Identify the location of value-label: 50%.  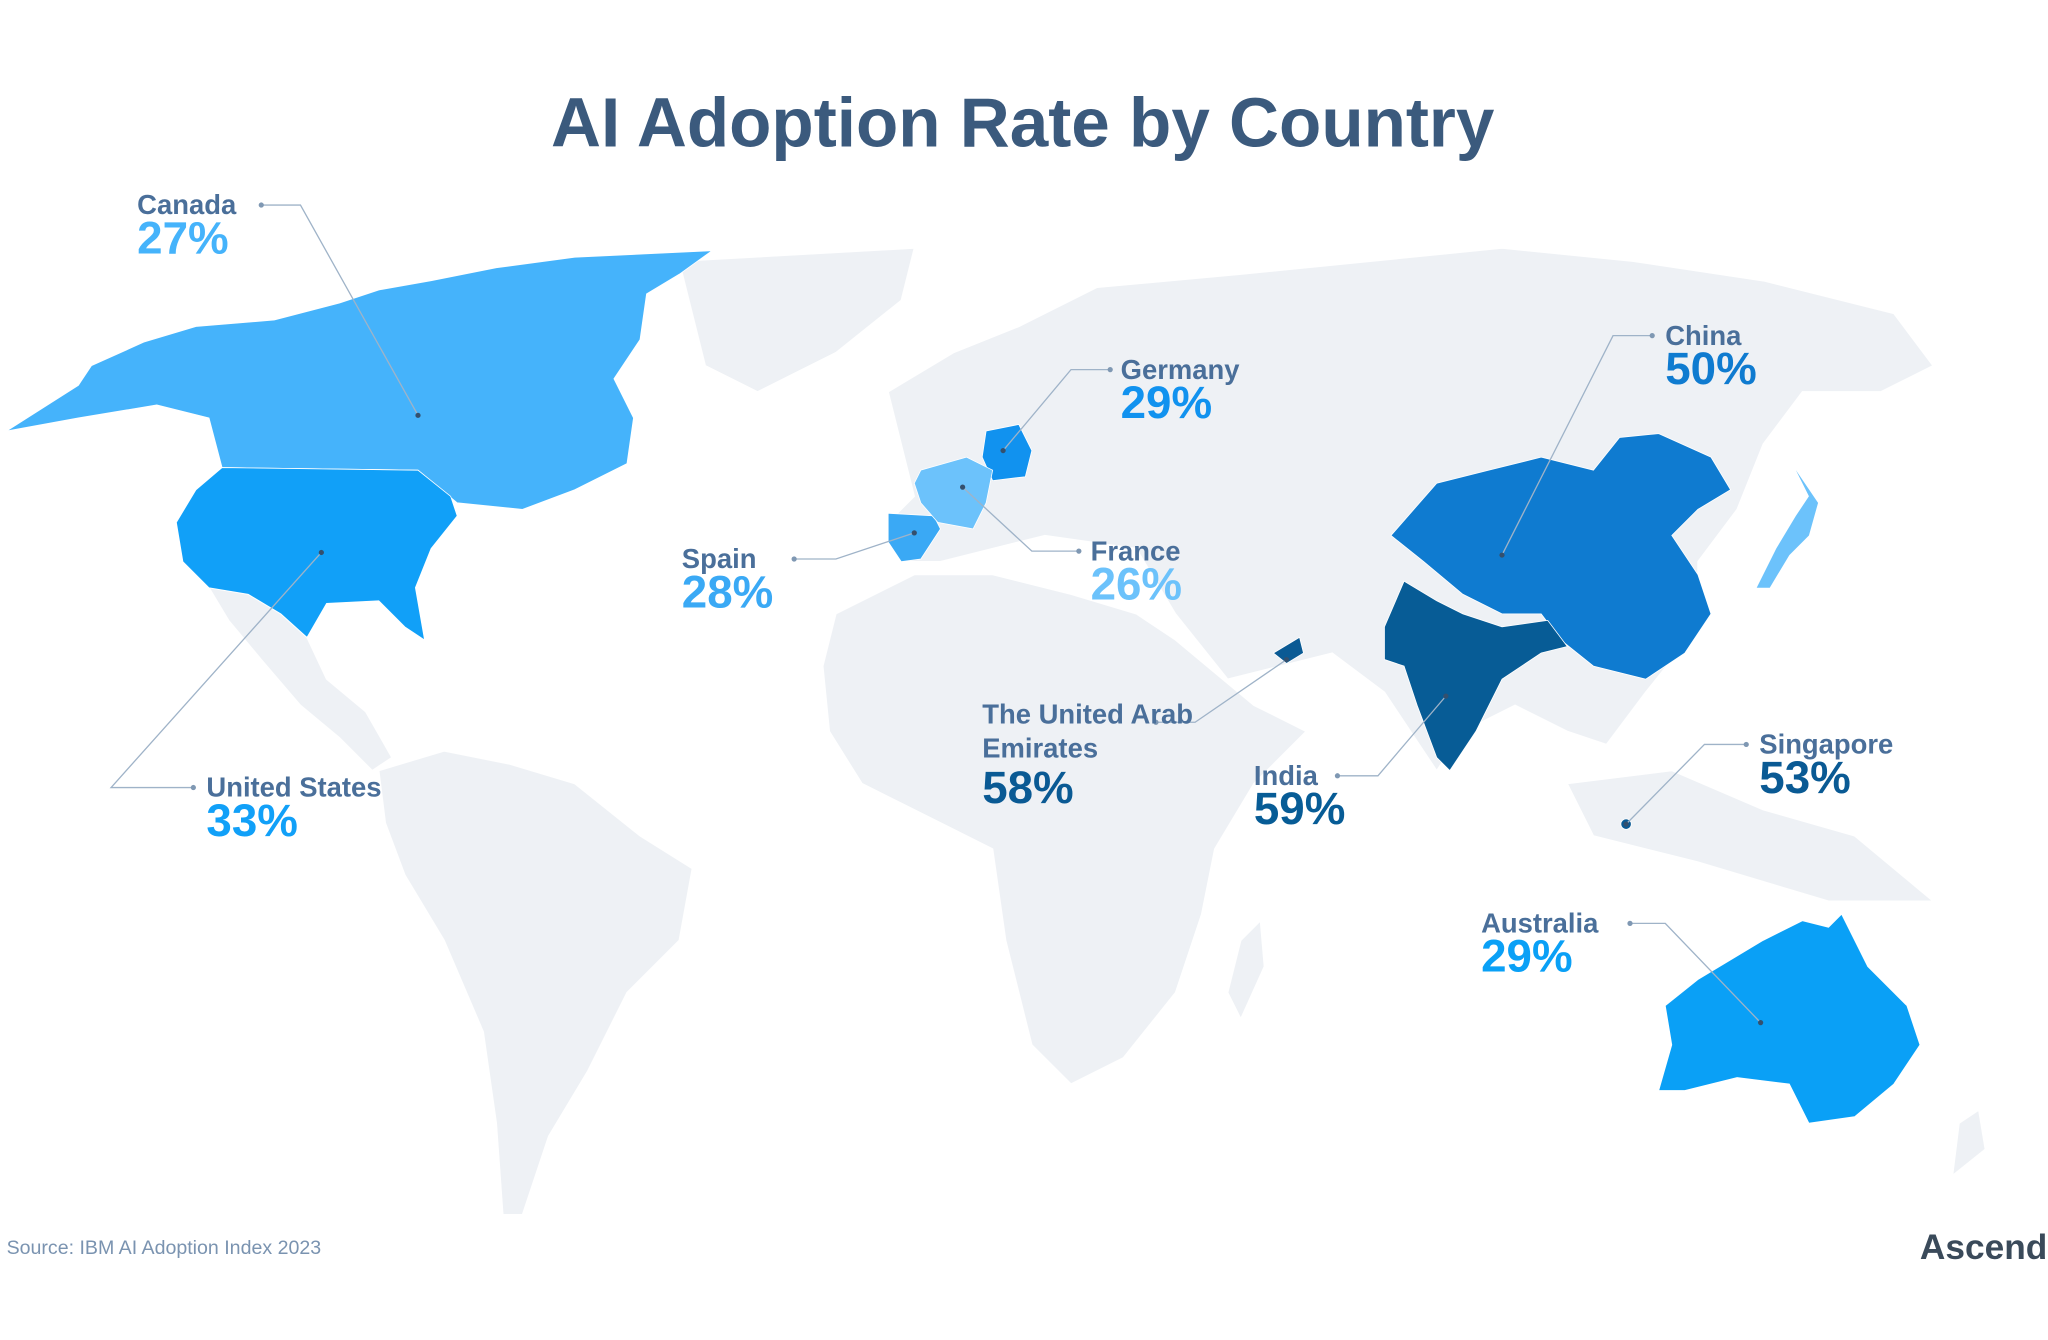
(1710, 368).